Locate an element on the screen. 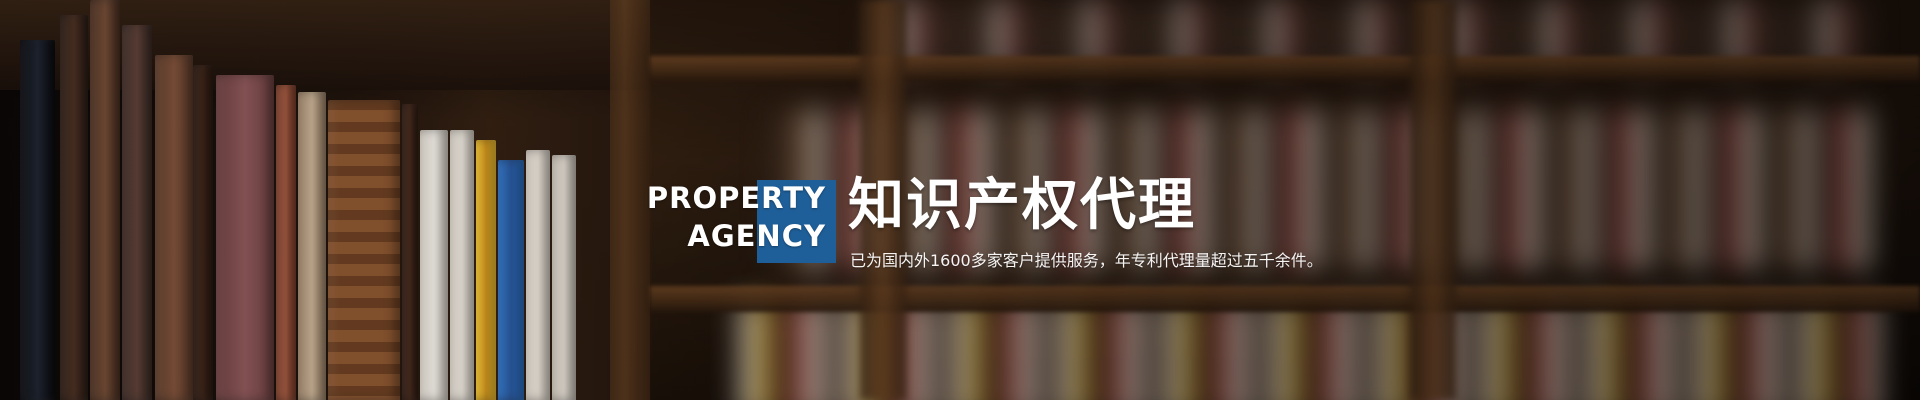 Image resolution: width=1920 pixels, height=400 pixels. shelf-side-post is located at coordinates (631, 200).